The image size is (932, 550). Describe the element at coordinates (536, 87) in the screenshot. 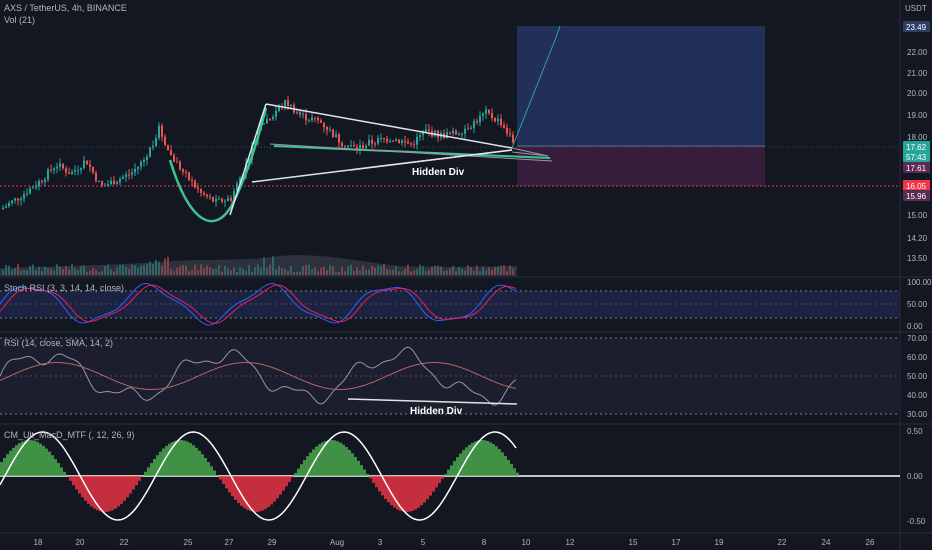

I see `projection-line` at that location.